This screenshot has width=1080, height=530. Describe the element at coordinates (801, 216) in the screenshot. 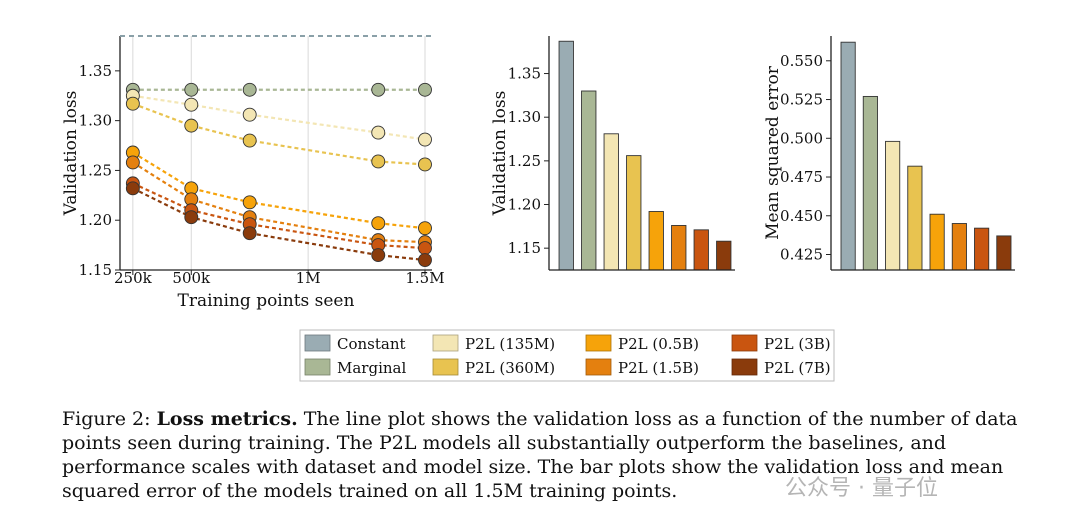

I see `y-tick-label: 0.450` at that location.